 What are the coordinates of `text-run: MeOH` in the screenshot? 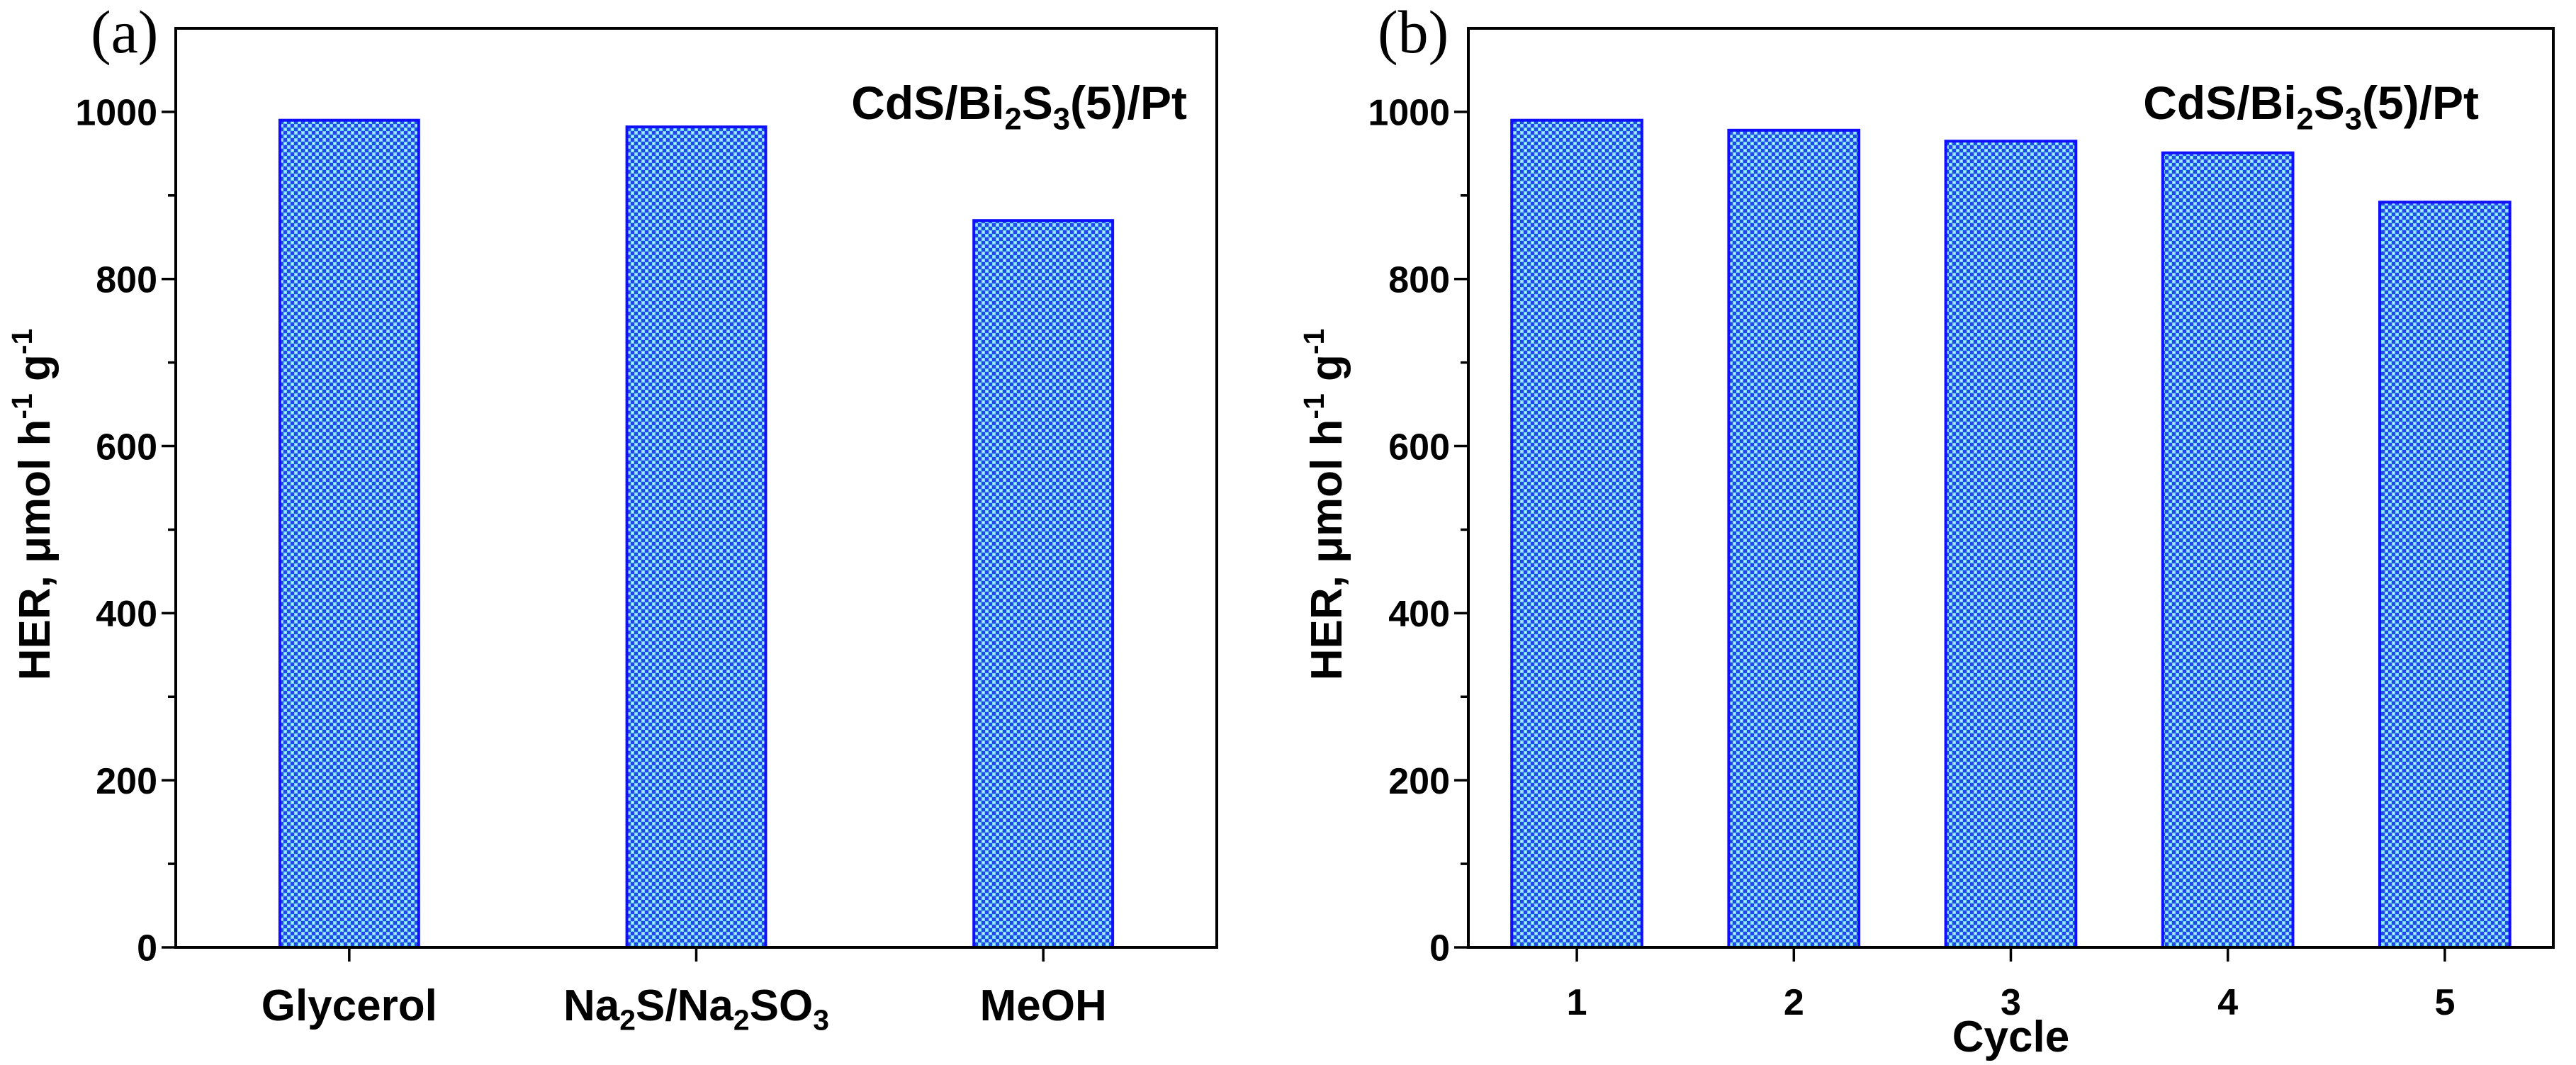 It's located at (1043, 1005).